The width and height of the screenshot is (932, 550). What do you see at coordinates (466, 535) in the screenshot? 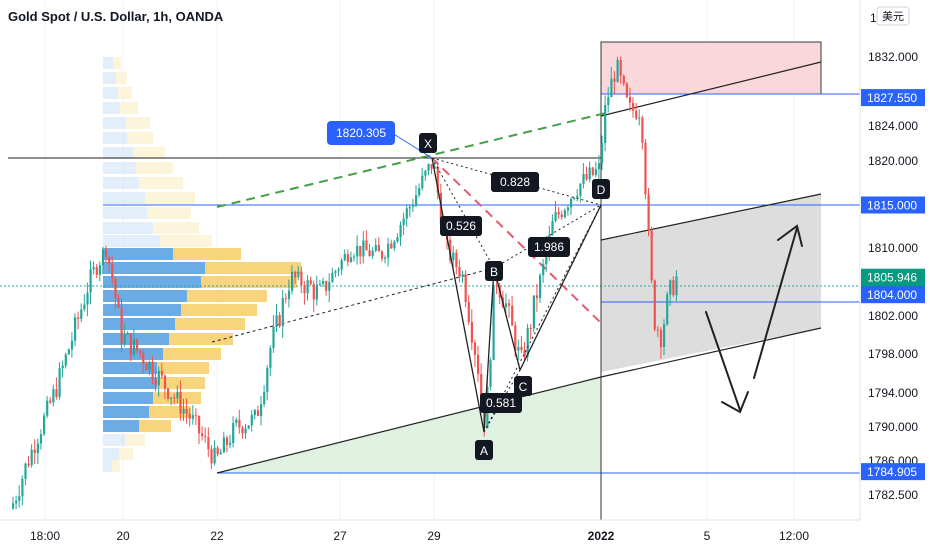
I see `time-axis` at bounding box center [466, 535].